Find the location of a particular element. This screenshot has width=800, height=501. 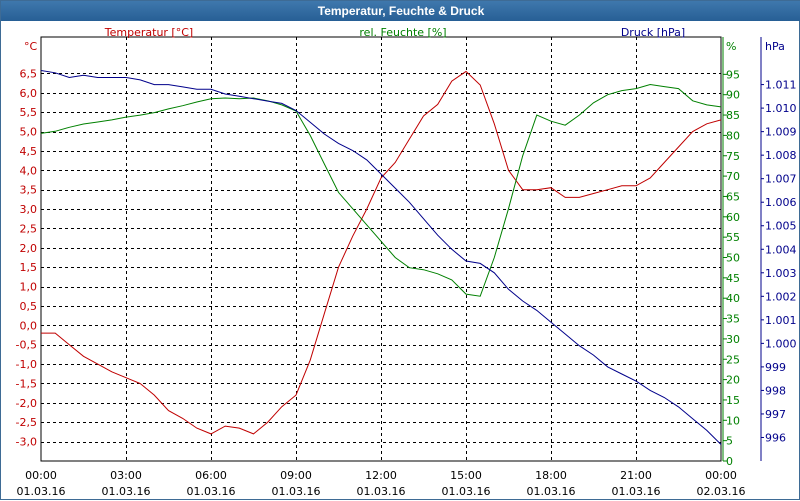

temperature-tick: 4,0 is located at coordinates (29, 170).